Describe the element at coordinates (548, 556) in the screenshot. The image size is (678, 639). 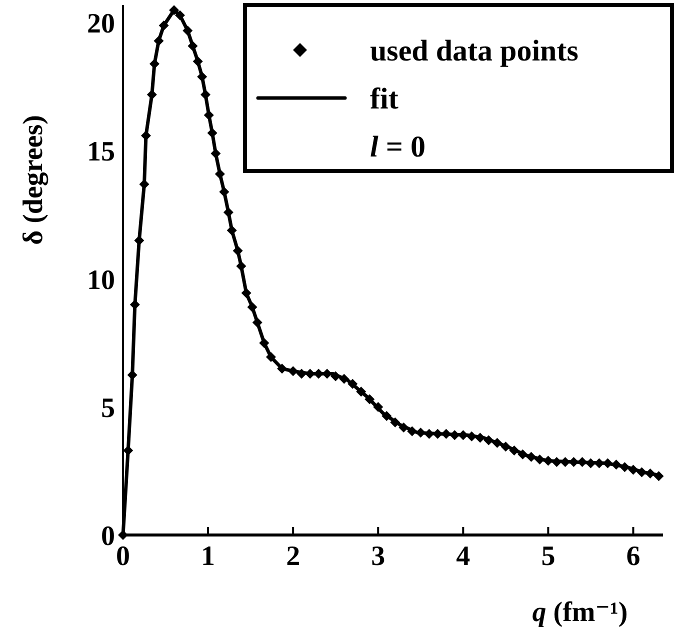
I see `x-tick-label: 5` at that location.